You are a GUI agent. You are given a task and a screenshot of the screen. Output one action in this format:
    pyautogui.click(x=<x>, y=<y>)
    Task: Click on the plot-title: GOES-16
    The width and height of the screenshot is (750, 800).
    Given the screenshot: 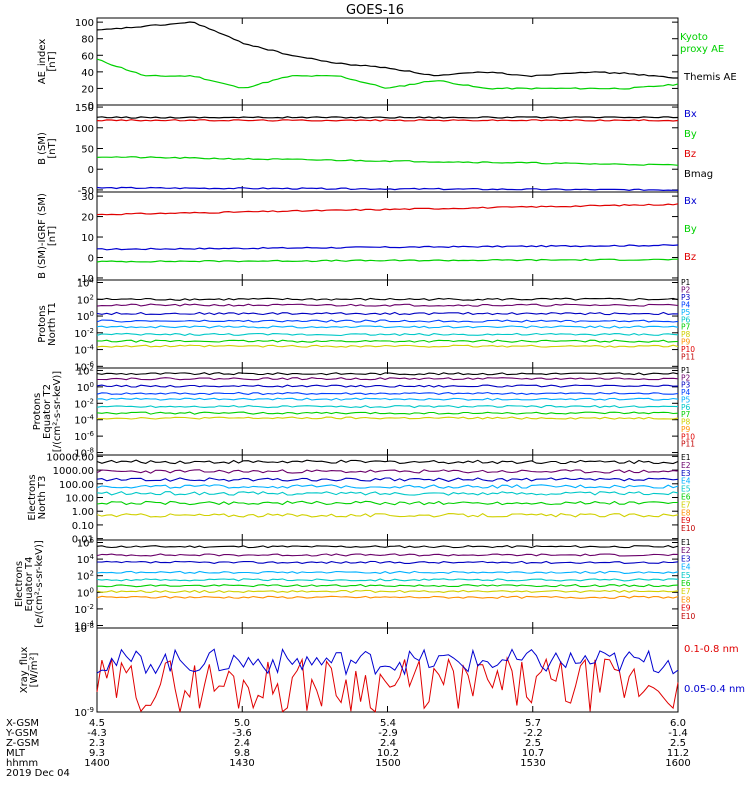 What is the action you would take?
    pyautogui.click(x=375, y=10)
    